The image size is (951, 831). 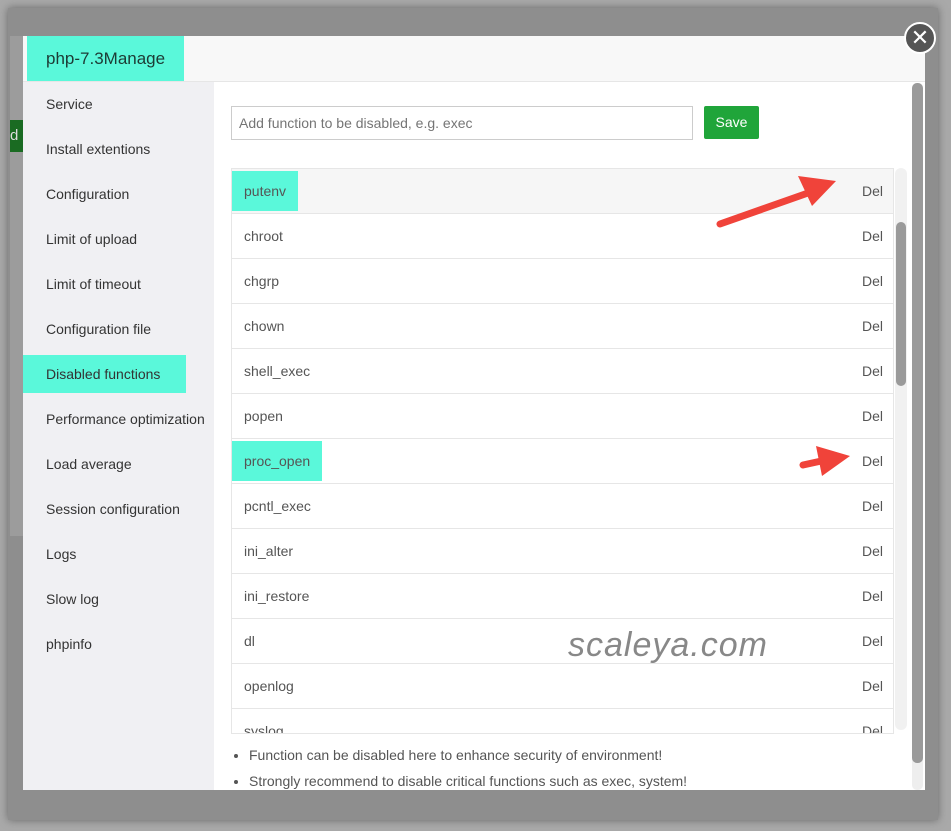 I want to click on close-icon: ✕, so click(x=920, y=38).